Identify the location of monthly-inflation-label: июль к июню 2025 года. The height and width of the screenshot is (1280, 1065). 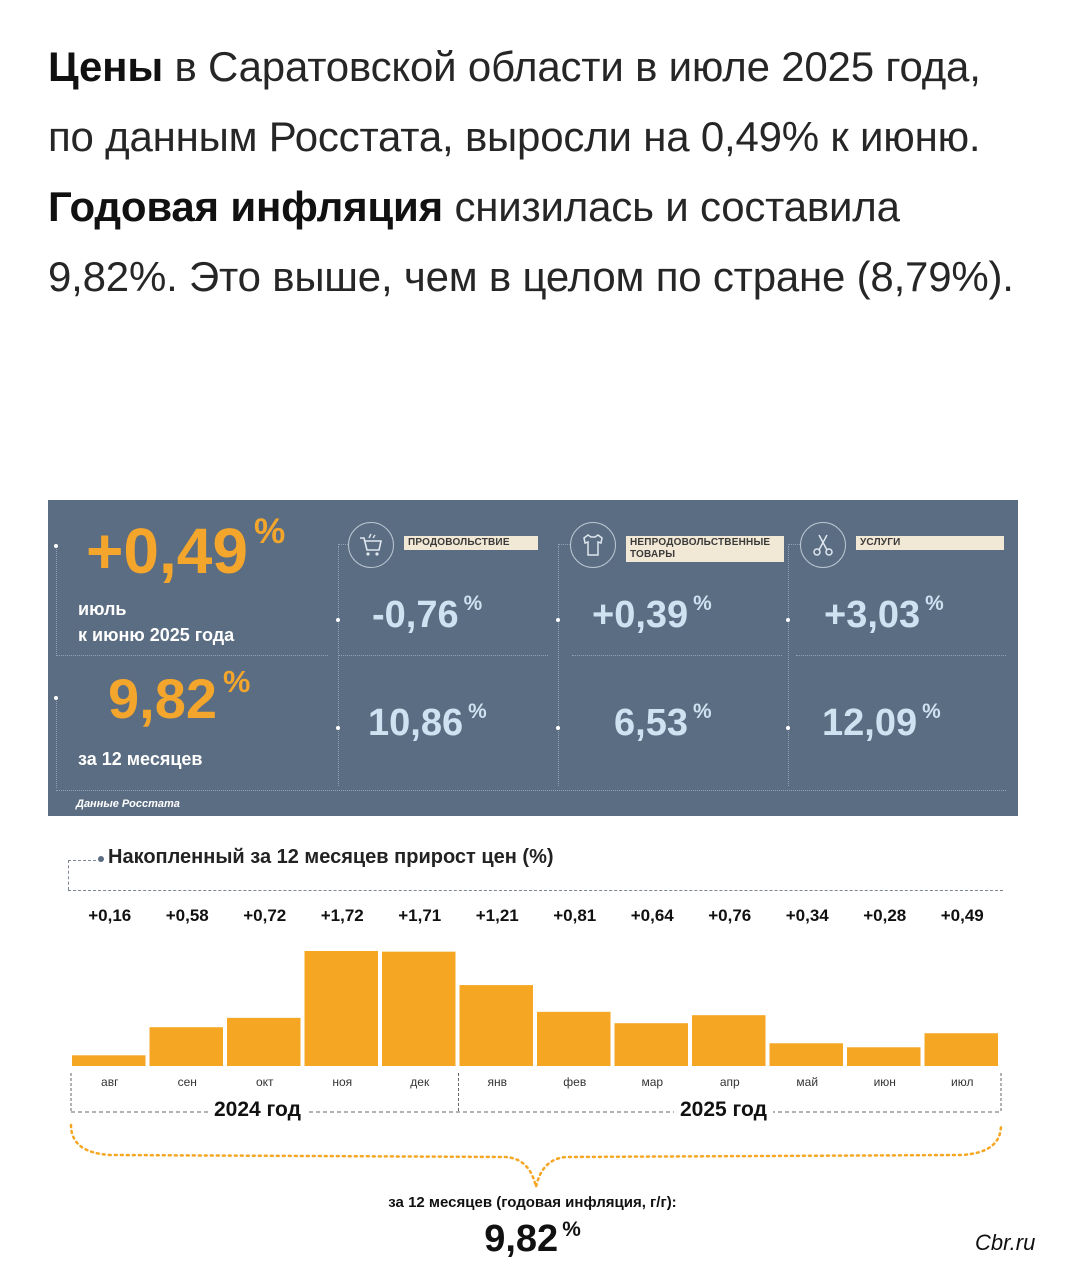
(156, 622).